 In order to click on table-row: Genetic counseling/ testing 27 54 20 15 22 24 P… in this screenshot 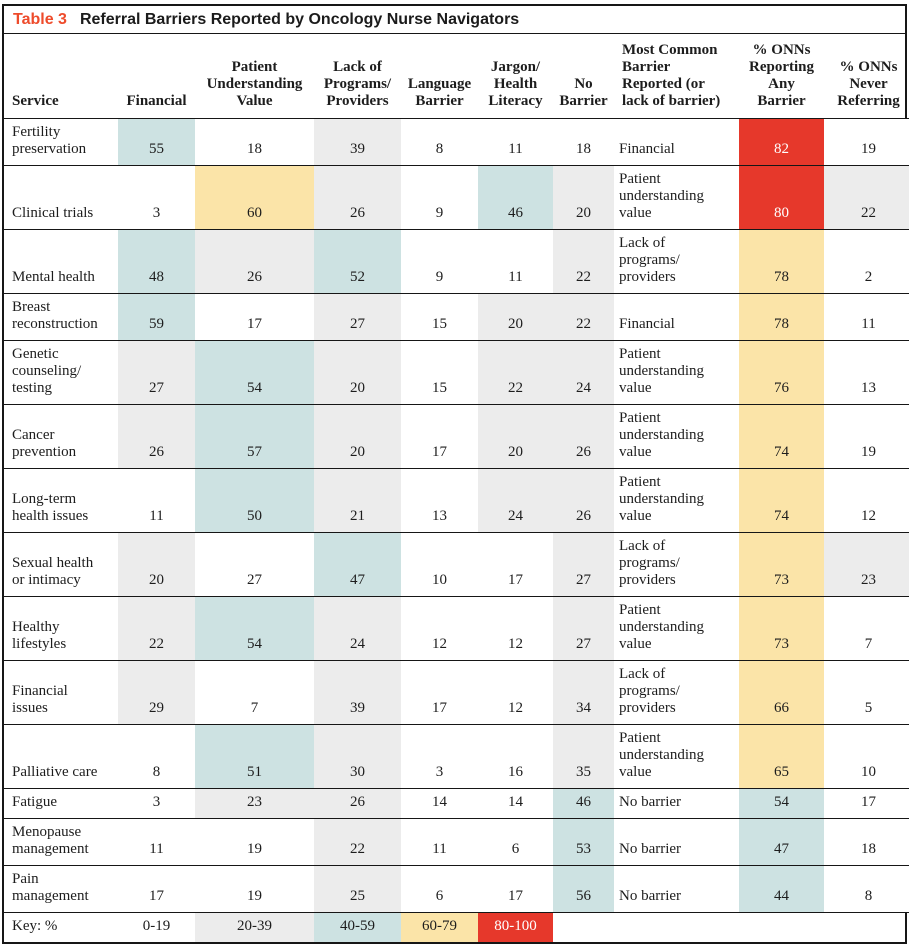, I will do `click(456, 372)`.